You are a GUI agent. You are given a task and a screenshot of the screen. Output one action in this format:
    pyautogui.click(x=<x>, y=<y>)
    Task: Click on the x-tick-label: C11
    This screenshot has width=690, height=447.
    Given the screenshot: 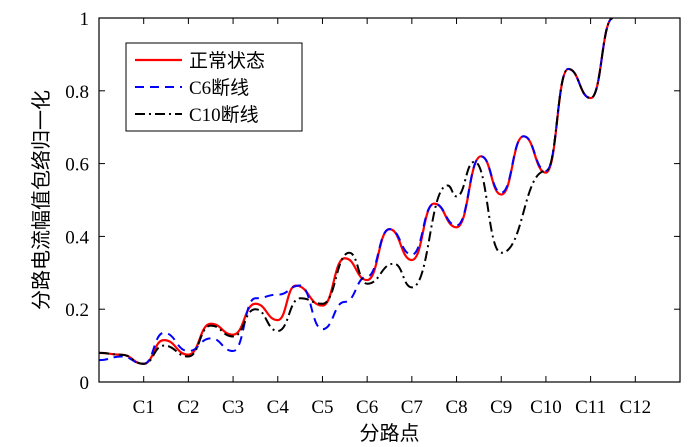 What is the action you would take?
    pyautogui.click(x=590, y=407)
    